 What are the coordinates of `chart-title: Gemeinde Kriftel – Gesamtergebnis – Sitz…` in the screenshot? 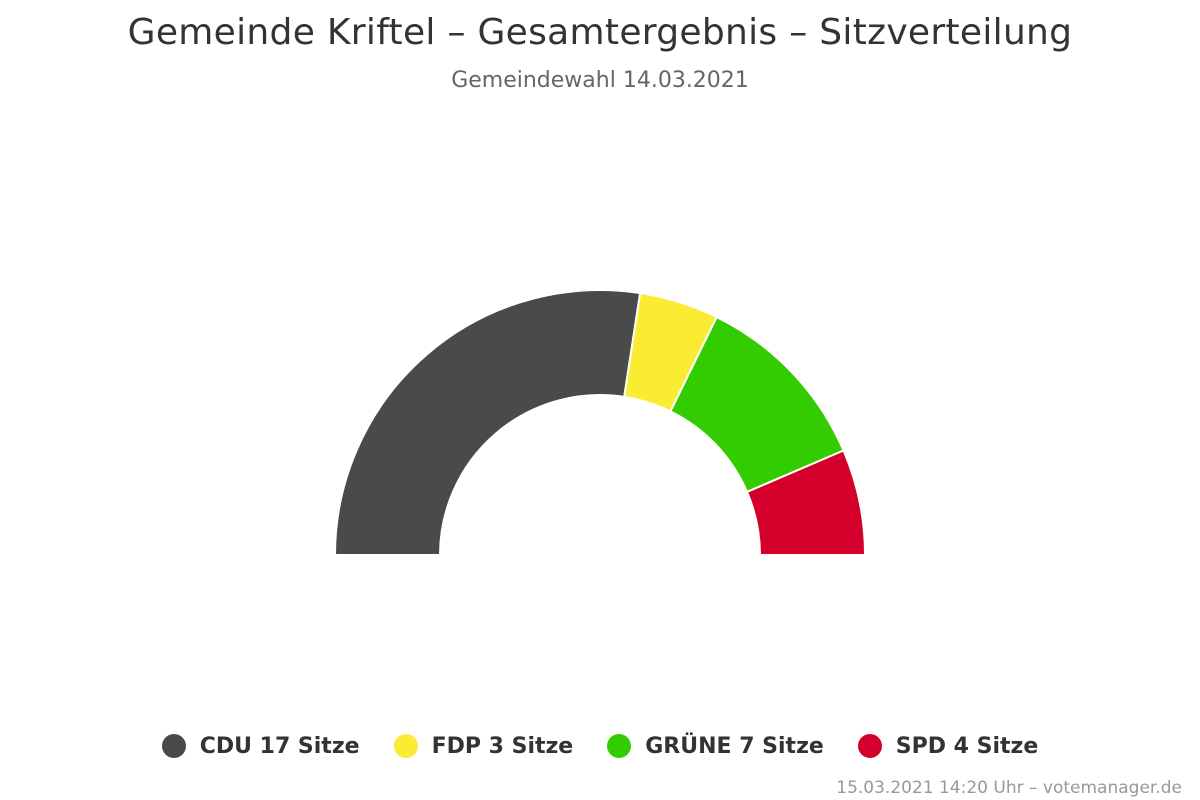 It's located at (600, 32).